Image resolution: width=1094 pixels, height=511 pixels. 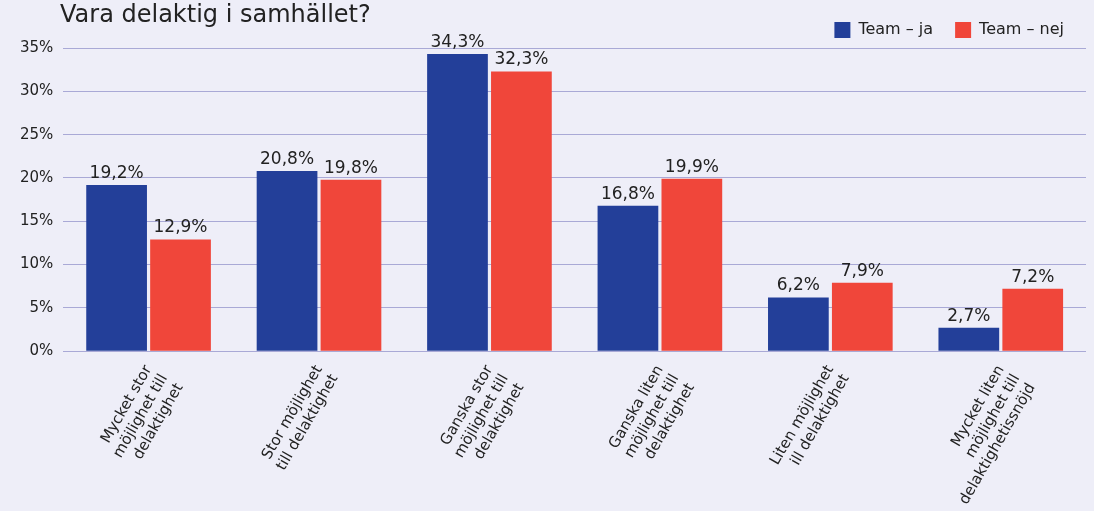 I want to click on y-tick-label: 20%, so click(x=37, y=176).